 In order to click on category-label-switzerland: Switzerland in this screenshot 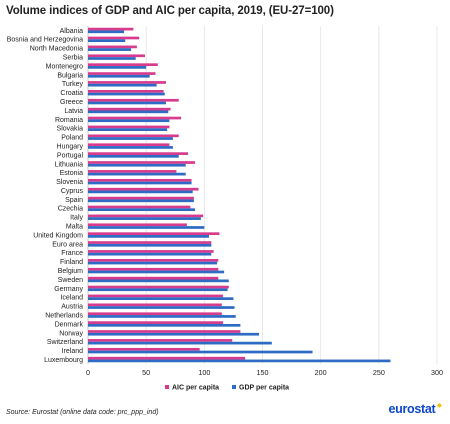, I will do `click(65, 342)`.